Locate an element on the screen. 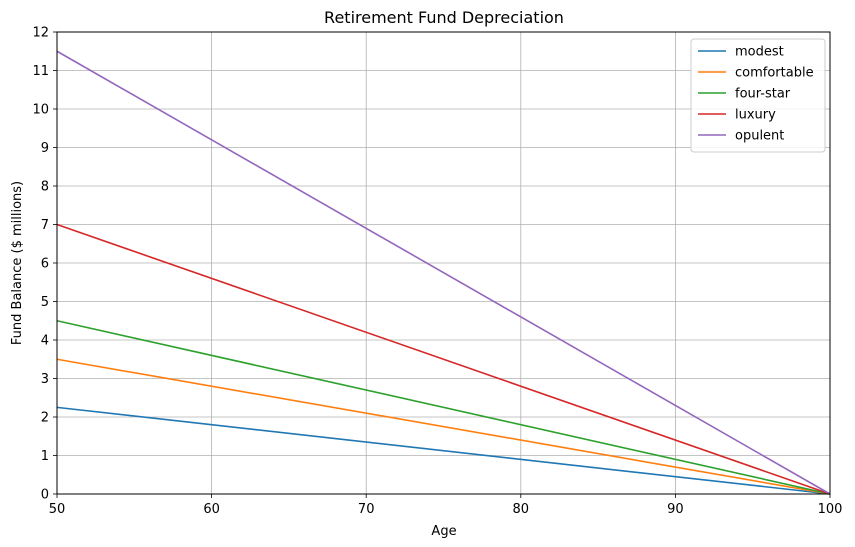 This screenshot has height=547, width=855. legend: modest comfortable four-star luxury opulent is located at coordinates (758, 95).